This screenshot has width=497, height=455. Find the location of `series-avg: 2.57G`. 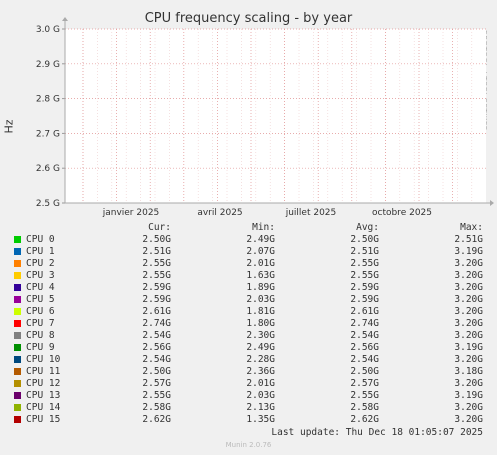

series-avg: 2.57G is located at coordinates (364, 383).